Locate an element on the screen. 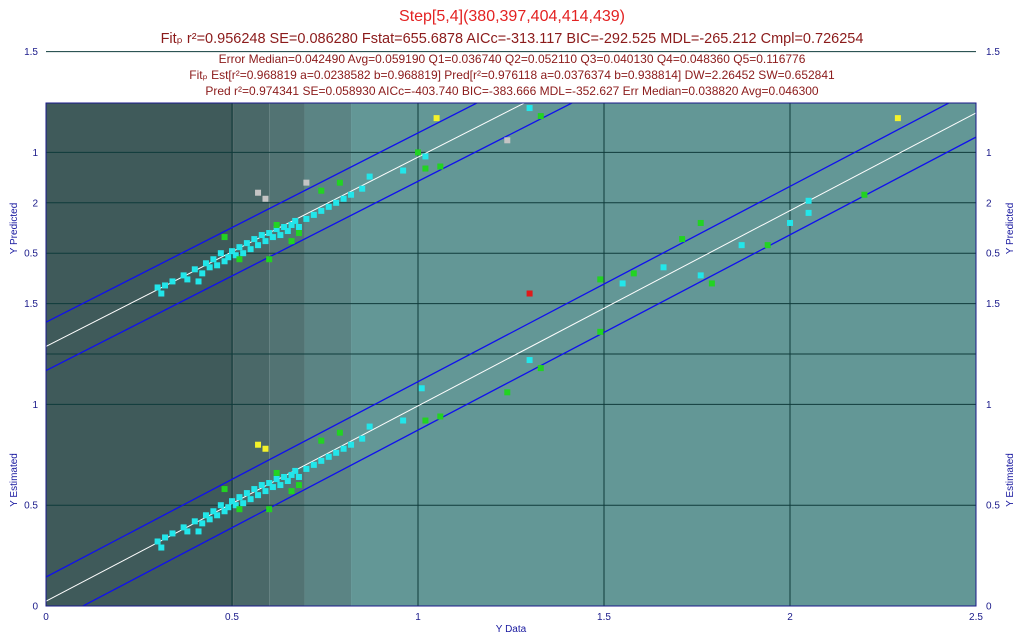 This screenshot has height=640, width=1024. bottom-y-tick-left: 1 is located at coordinates (35, 405).